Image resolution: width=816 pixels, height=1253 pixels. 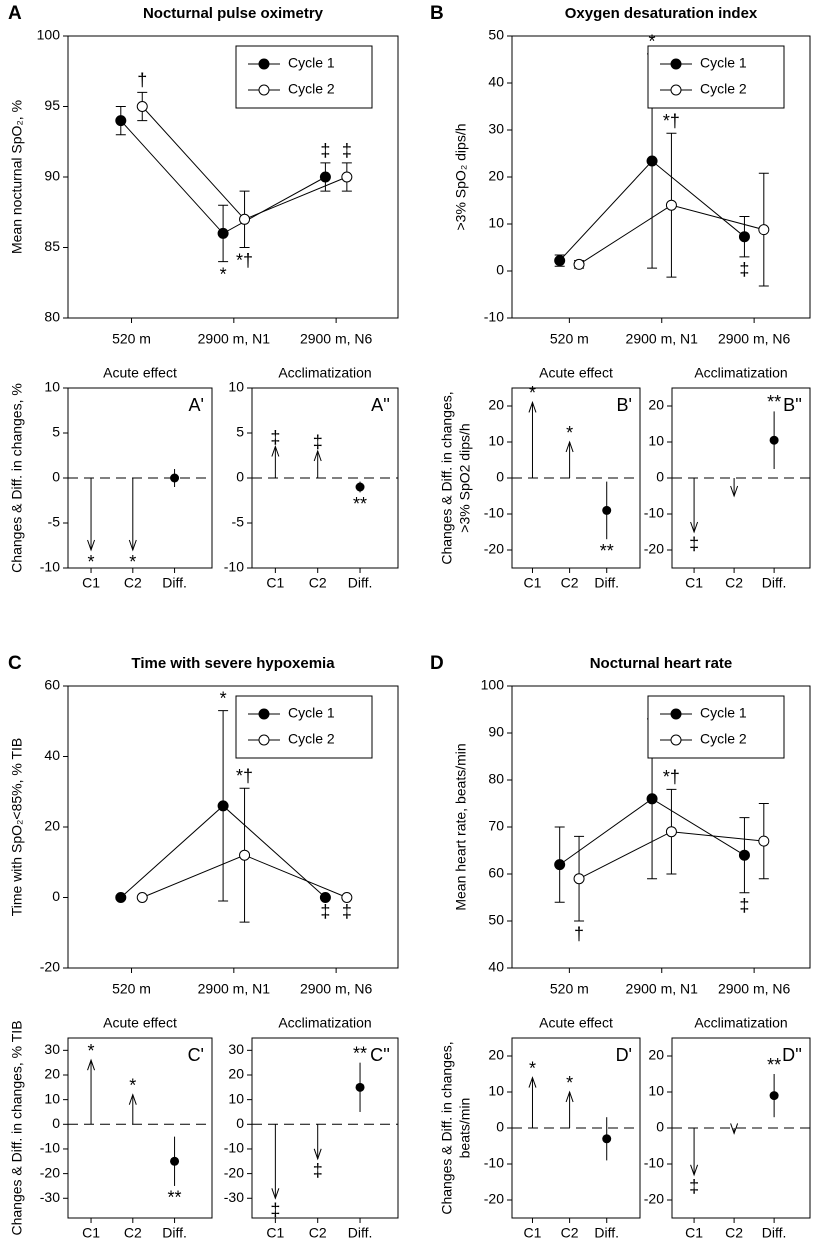 I want to click on y-tick-label: 30, so click(x=236, y=1049).